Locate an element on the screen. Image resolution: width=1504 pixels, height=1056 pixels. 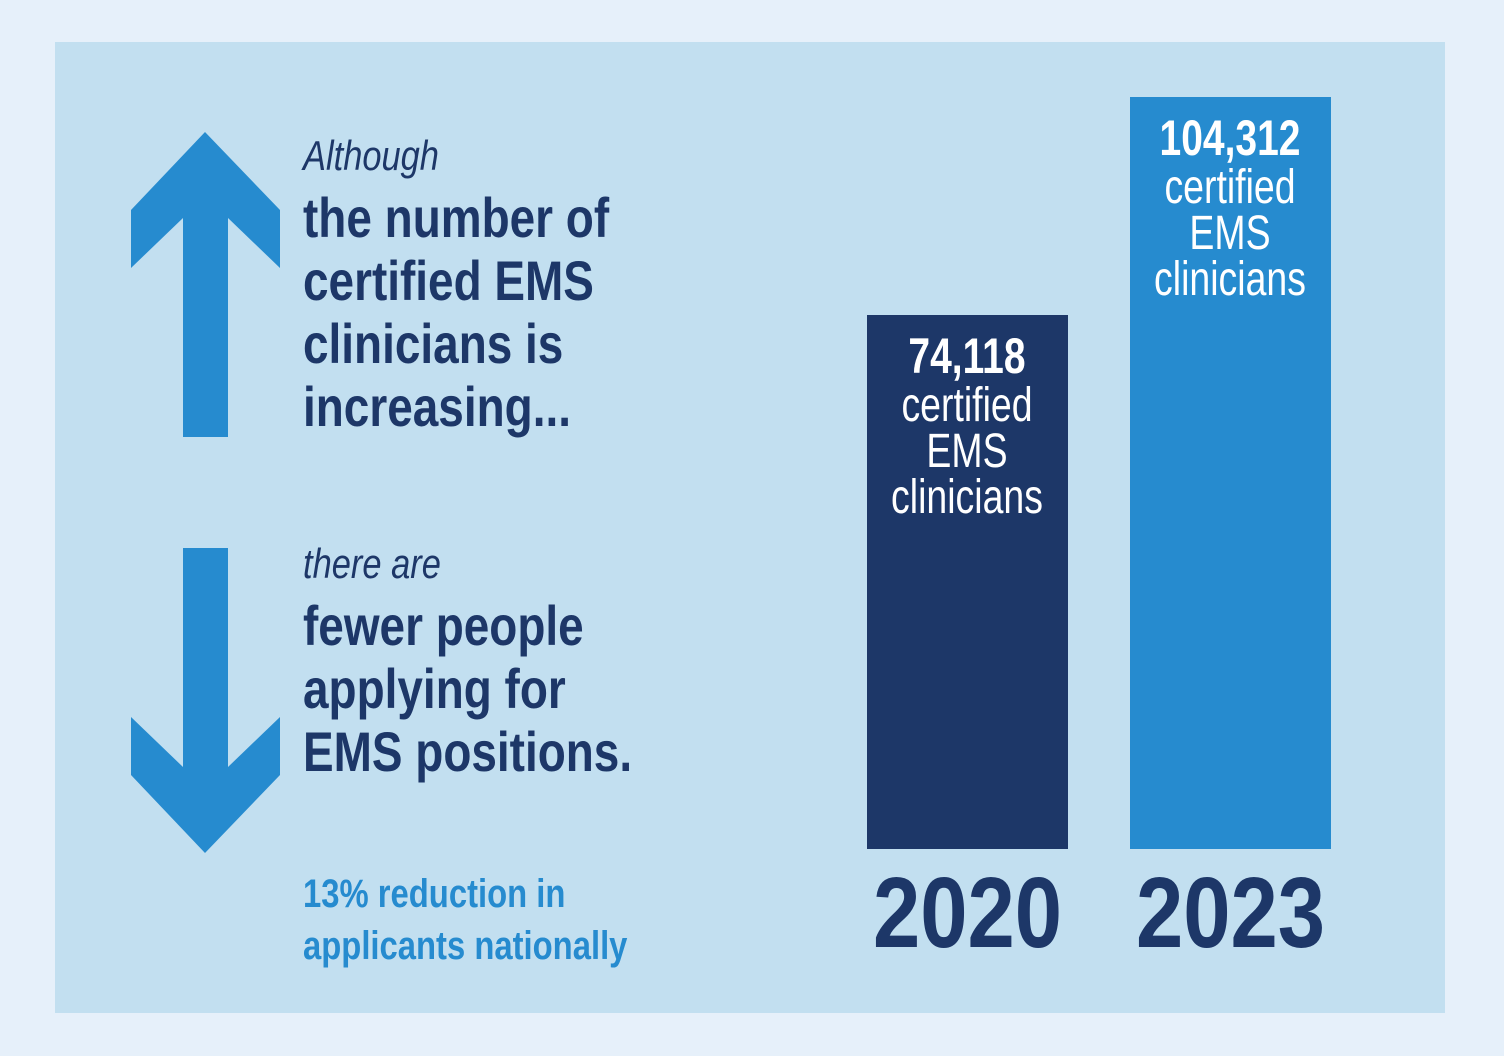
headline: fewer people applying for EMS positions. is located at coordinates (468, 688).